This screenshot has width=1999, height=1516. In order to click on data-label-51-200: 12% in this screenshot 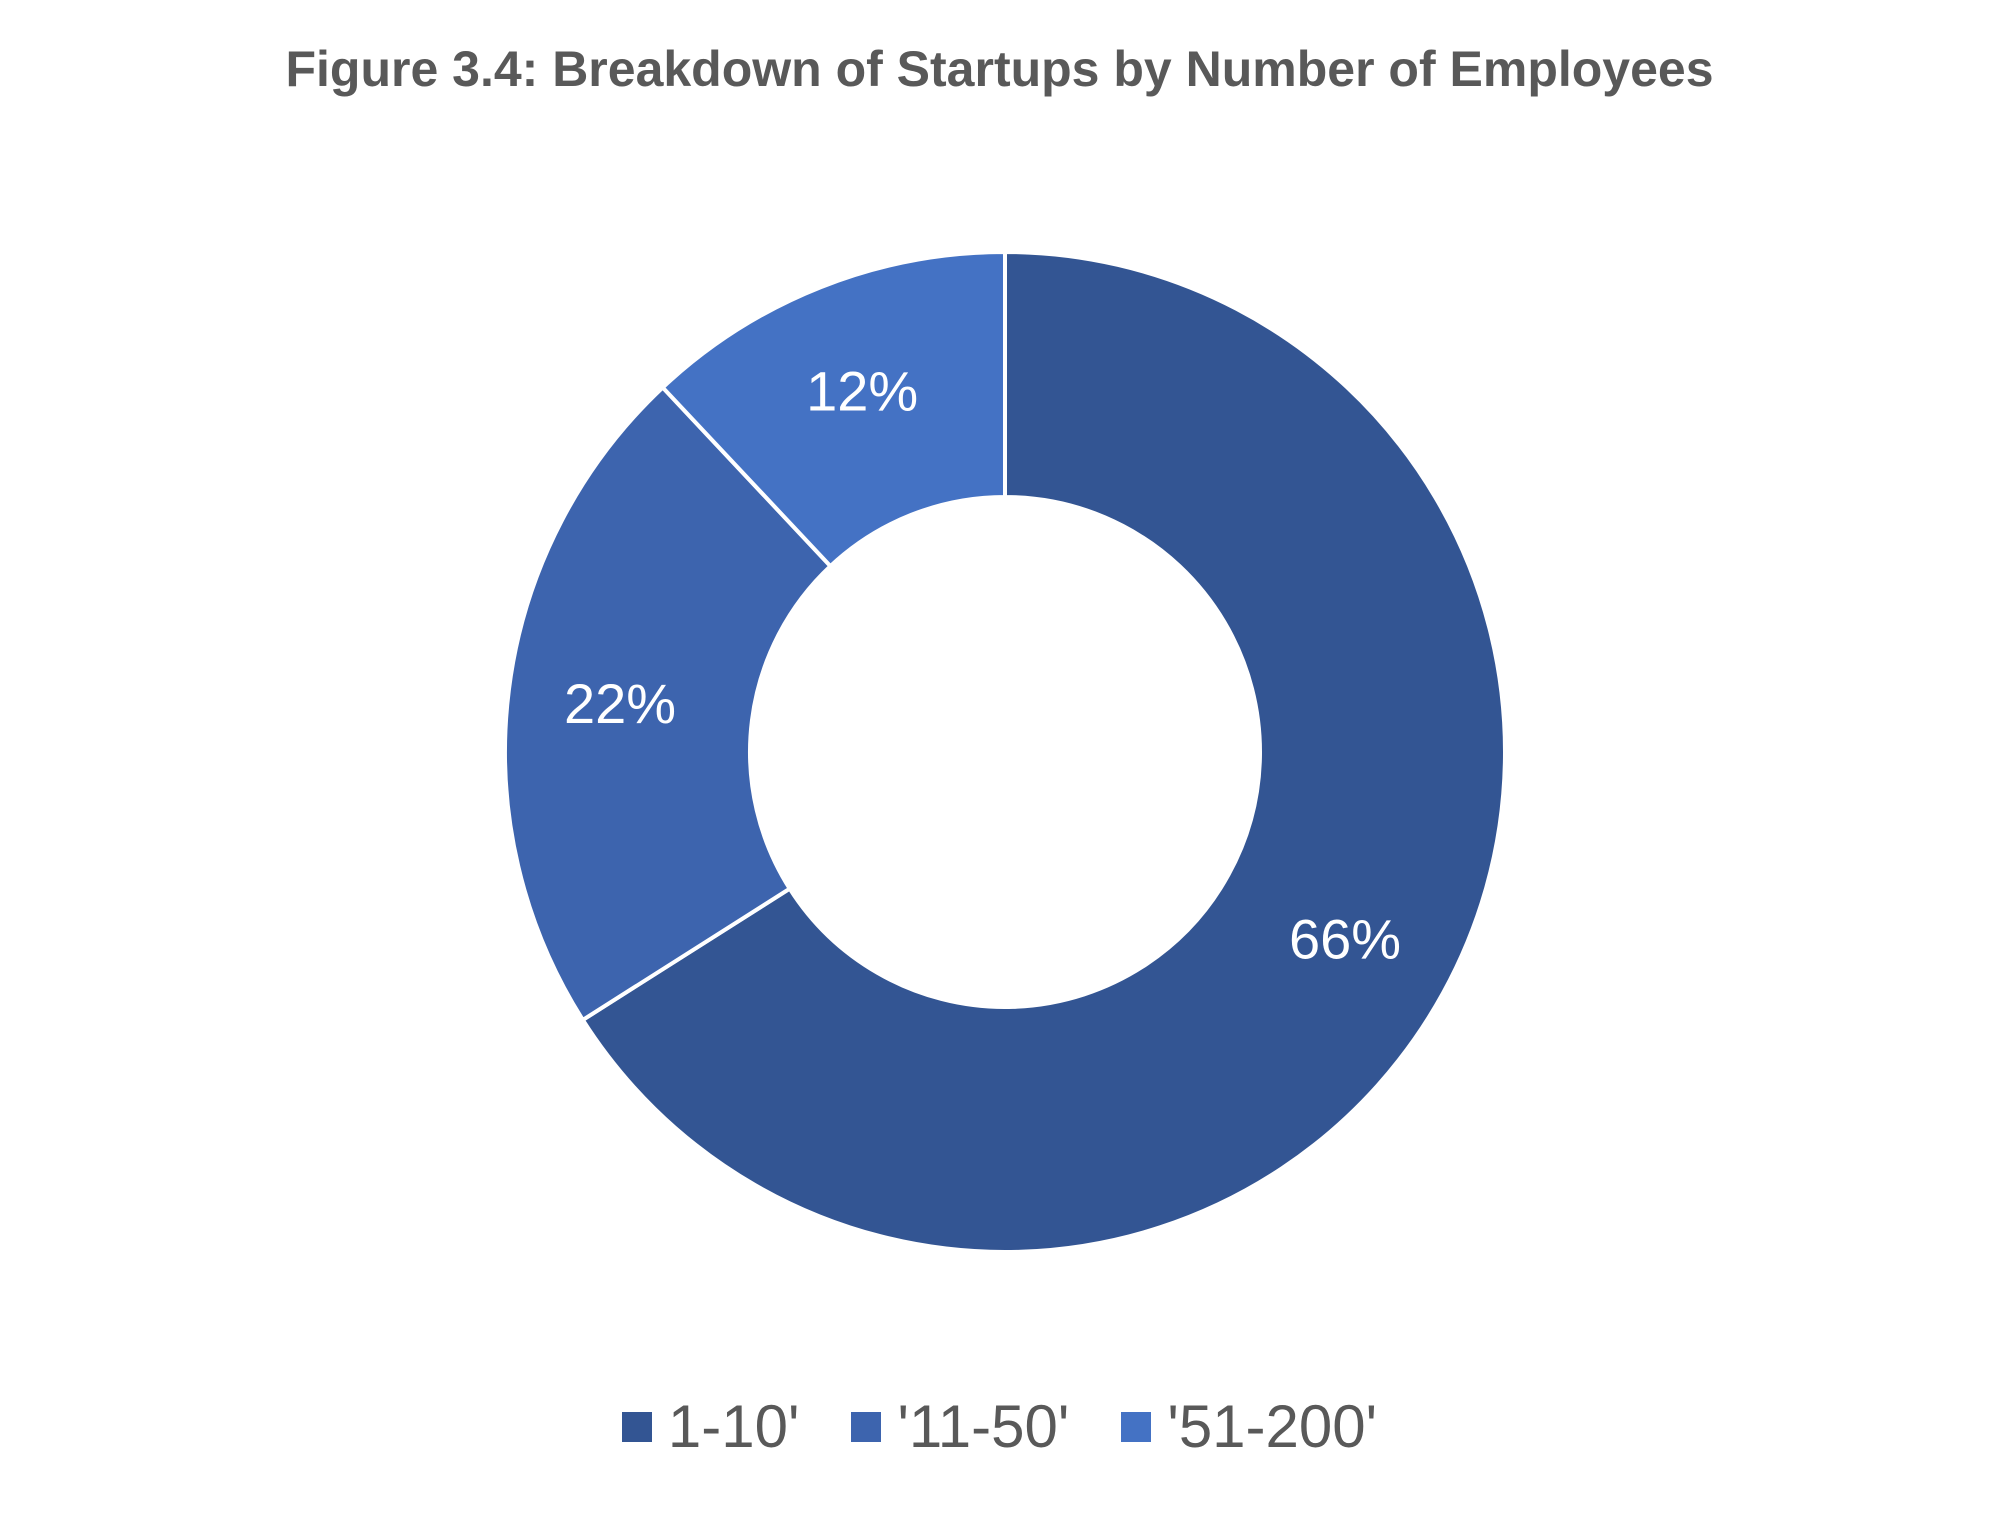, I will do `click(862, 391)`.